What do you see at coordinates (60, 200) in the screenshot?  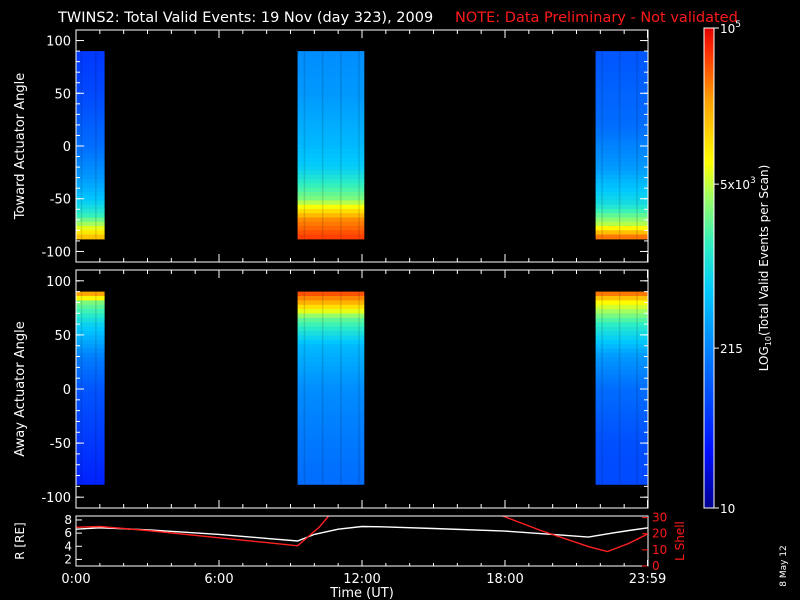 I see `y-tick-label: -50` at bounding box center [60, 200].